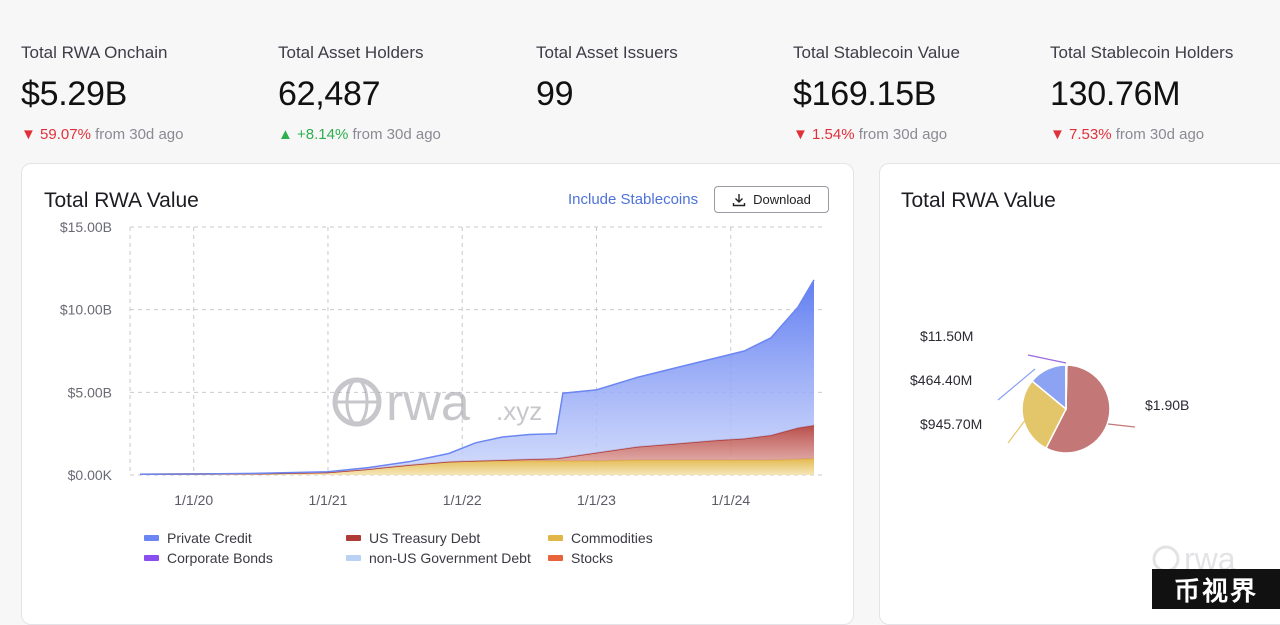  Describe the element at coordinates (978, 200) in the screenshot. I see `pie-title: Total RWA Value` at that location.